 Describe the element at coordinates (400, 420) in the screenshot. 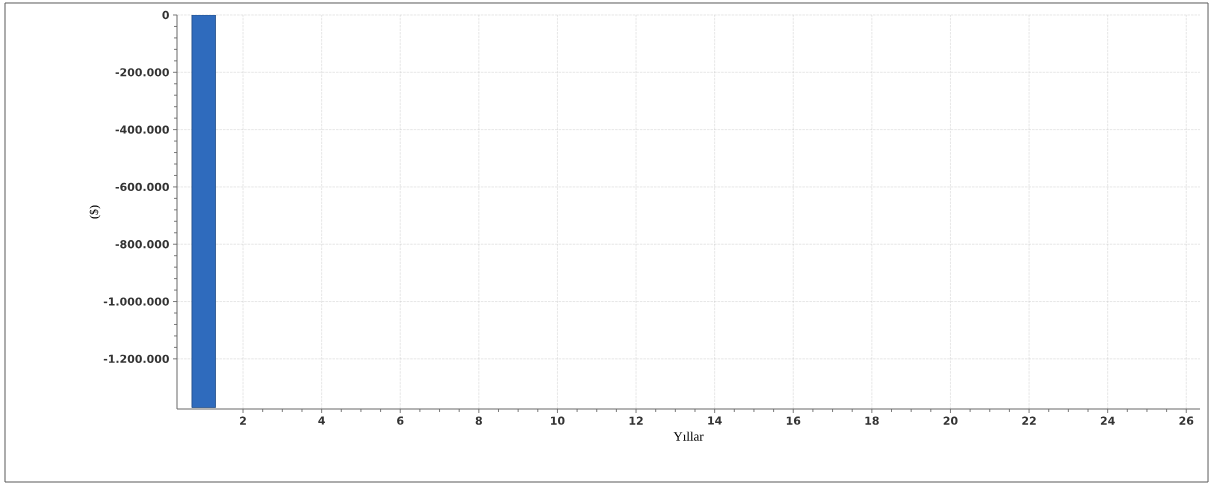

I see `x-tick-label: 6` at that location.